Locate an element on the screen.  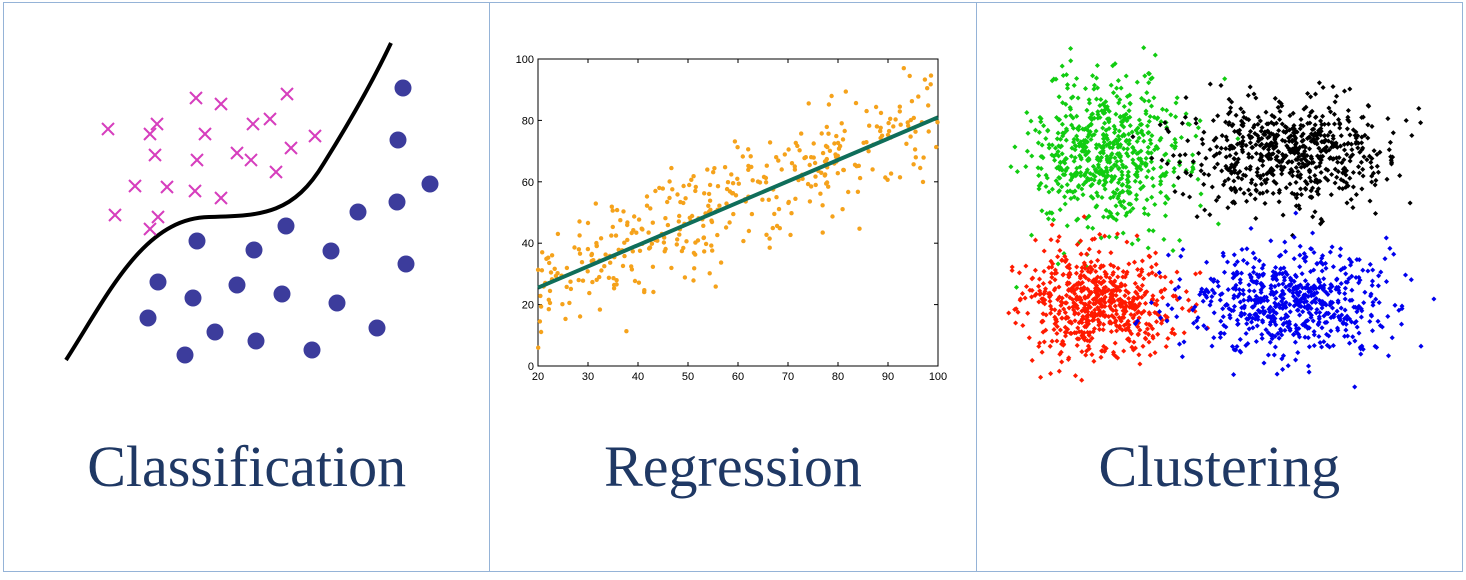
decision-boundary-curve is located at coordinates (228, 202).